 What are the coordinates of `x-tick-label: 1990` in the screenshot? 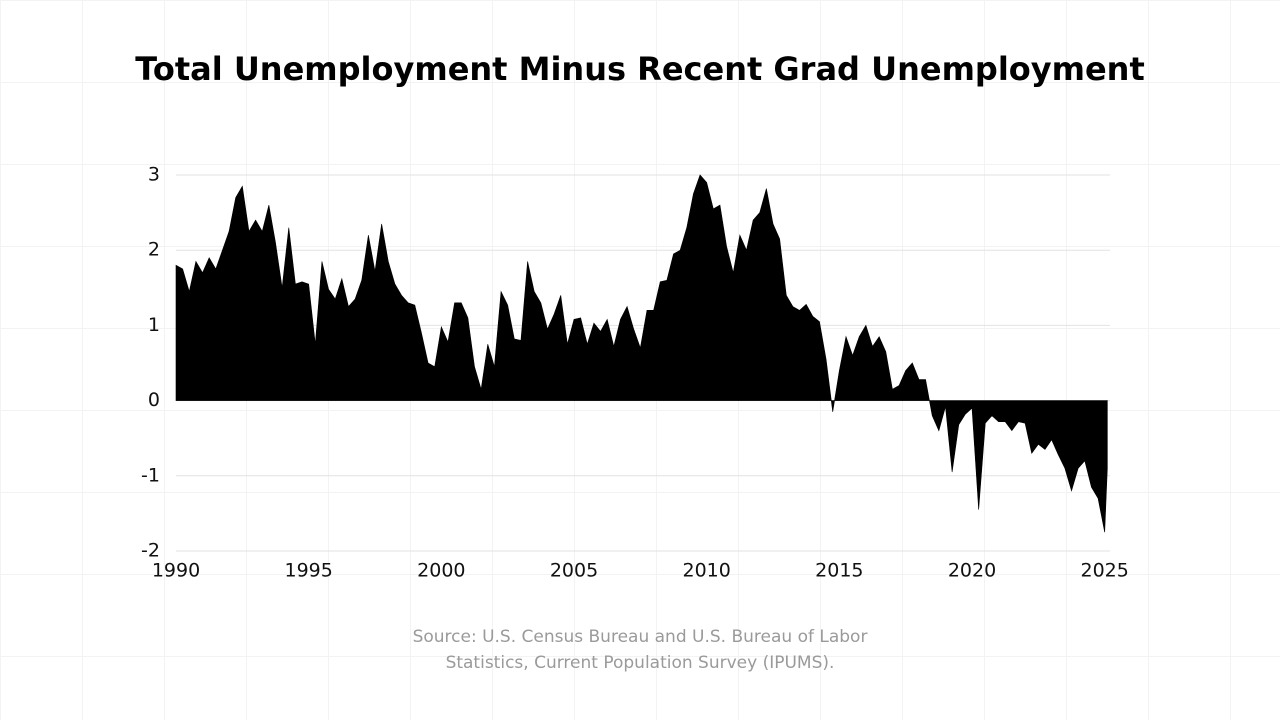 It's located at (176, 571).